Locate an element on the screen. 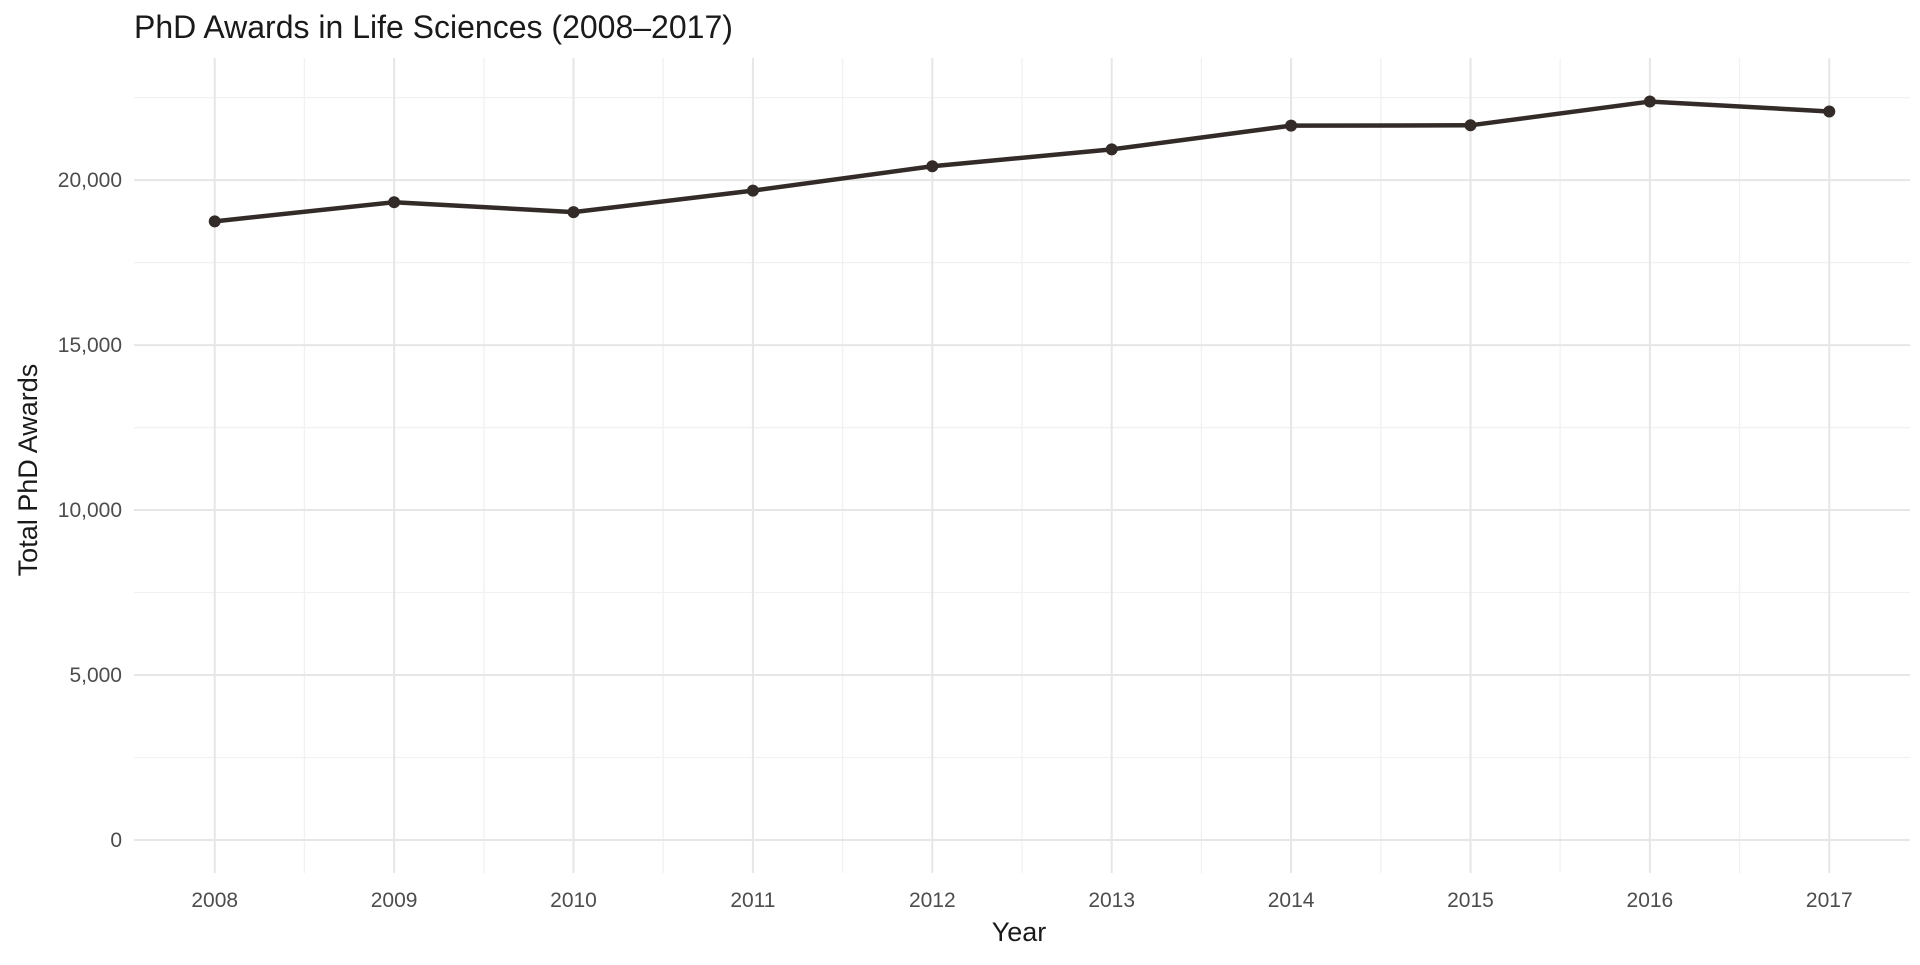 This screenshot has width=1920, height=965. y-tick-label: 0 is located at coordinates (116, 840).